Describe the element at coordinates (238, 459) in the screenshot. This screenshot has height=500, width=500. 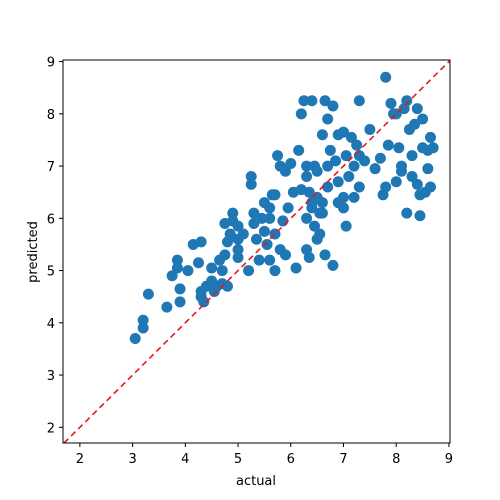
I see `x-tick-label: 5` at that location.